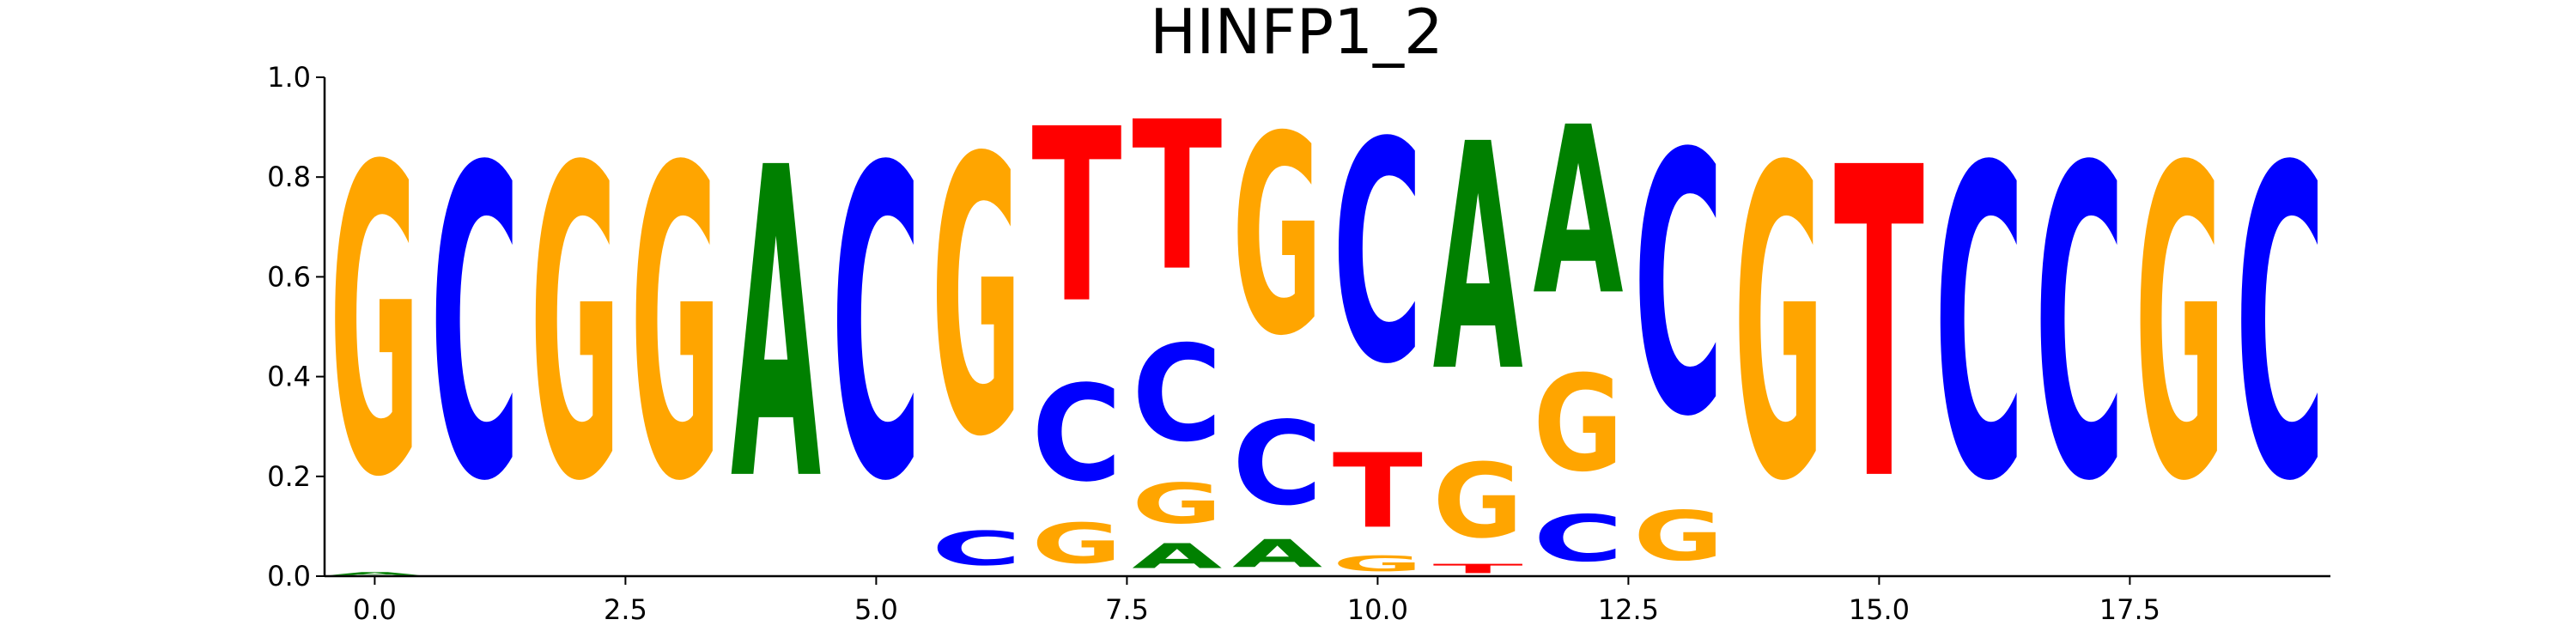 The height and width of the screenshot is (644, 2576). What do you see at coordinates (1628, 609) in the screenshot?
I see `x-tick-label: 12.5` at bounding box center [1628, 609].